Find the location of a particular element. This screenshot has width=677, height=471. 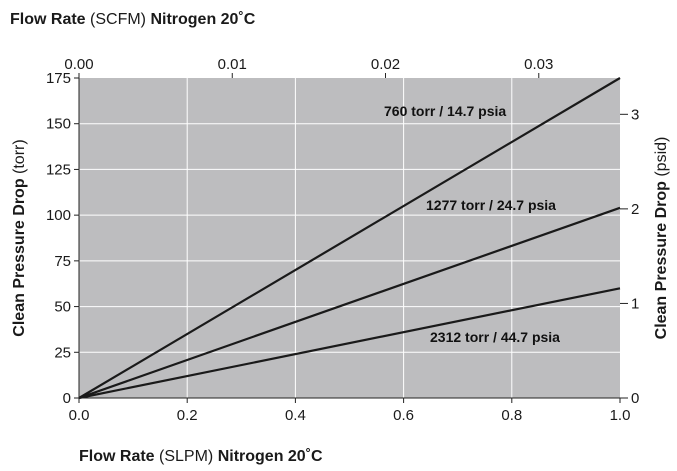

y-left-tick-label: 0 is located at coordinates (67, 398).